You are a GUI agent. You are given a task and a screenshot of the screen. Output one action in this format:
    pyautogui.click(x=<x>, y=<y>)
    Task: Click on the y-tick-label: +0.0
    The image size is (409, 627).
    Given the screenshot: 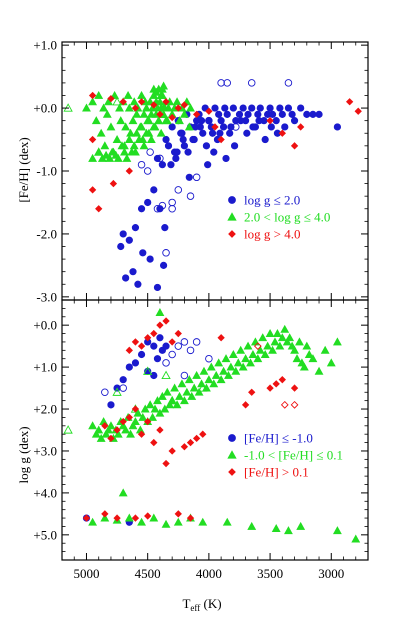 What is the action you would take?
    pyautogui.click(x=45, y=325)
    